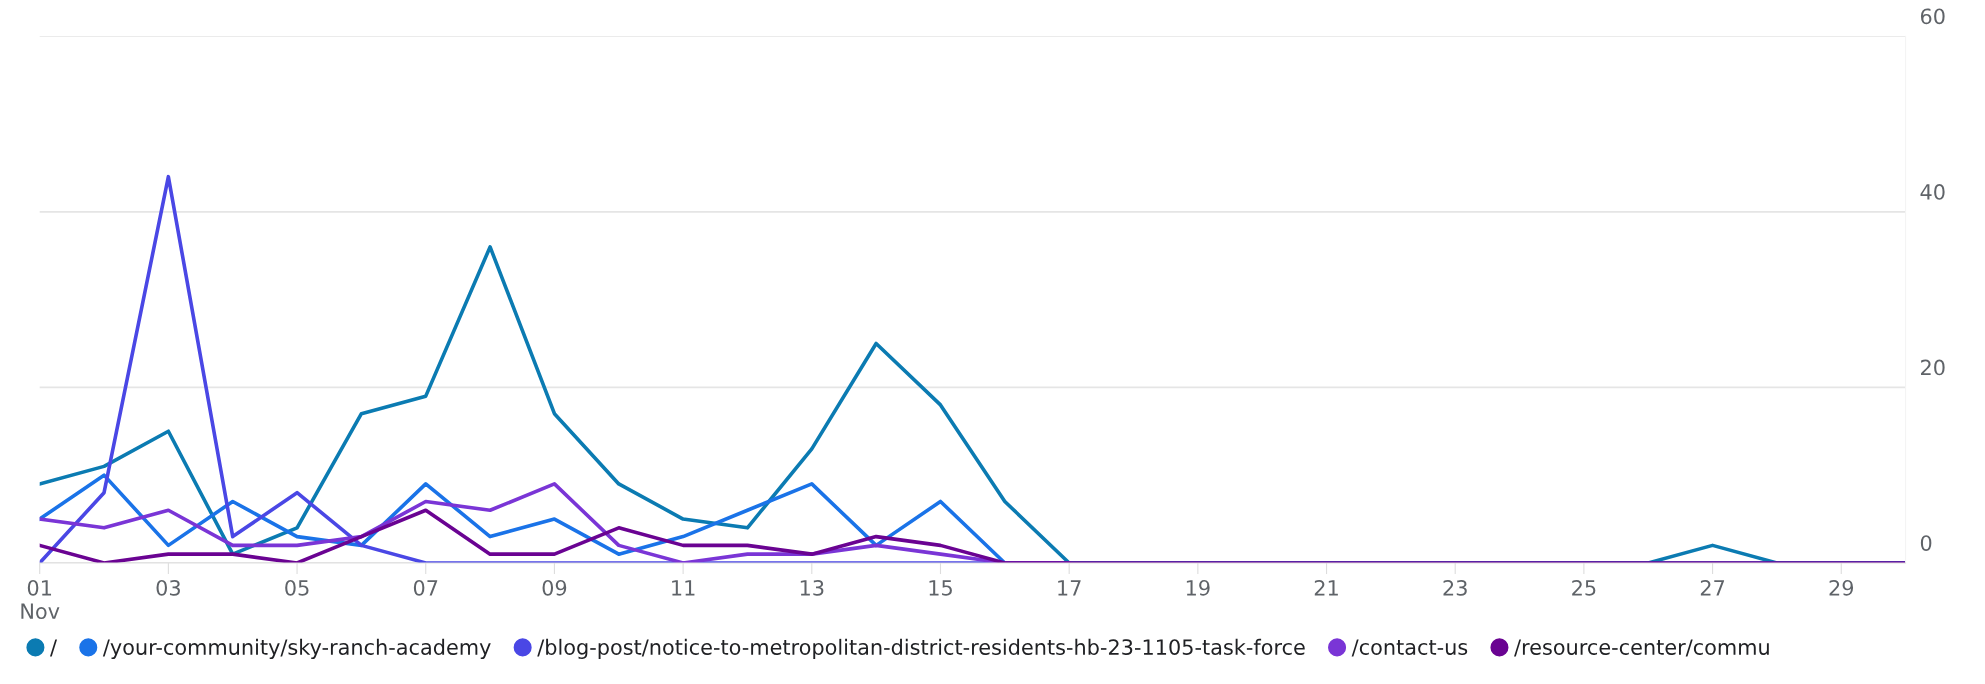 Image resolution: width=1985 pixels, height=684 pixels. I want to click on y-tick-label: 60, so click(1932, 16).